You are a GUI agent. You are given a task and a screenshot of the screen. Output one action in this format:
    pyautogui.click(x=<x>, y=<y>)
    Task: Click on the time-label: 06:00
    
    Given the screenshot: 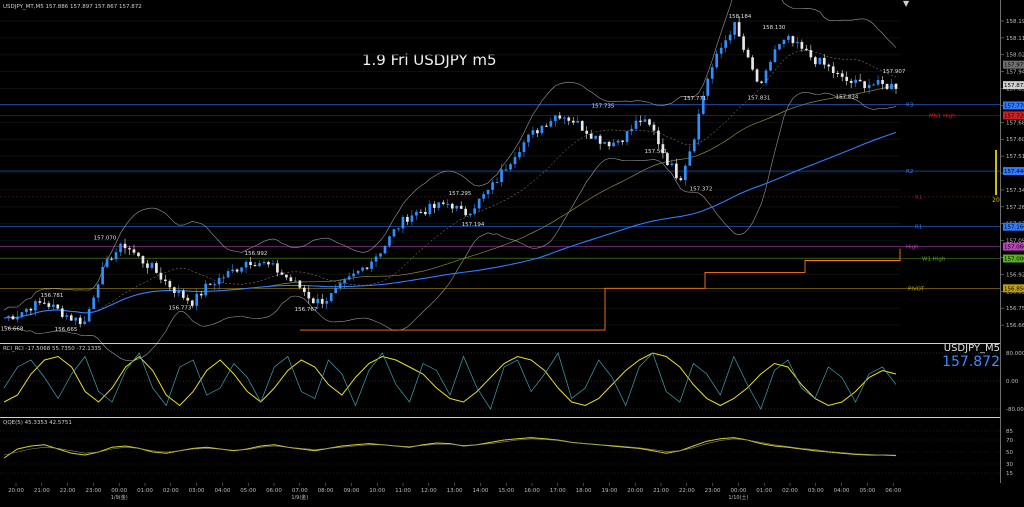 What is the action you would take?
    pyautogui.click(x=274, y=491)
    